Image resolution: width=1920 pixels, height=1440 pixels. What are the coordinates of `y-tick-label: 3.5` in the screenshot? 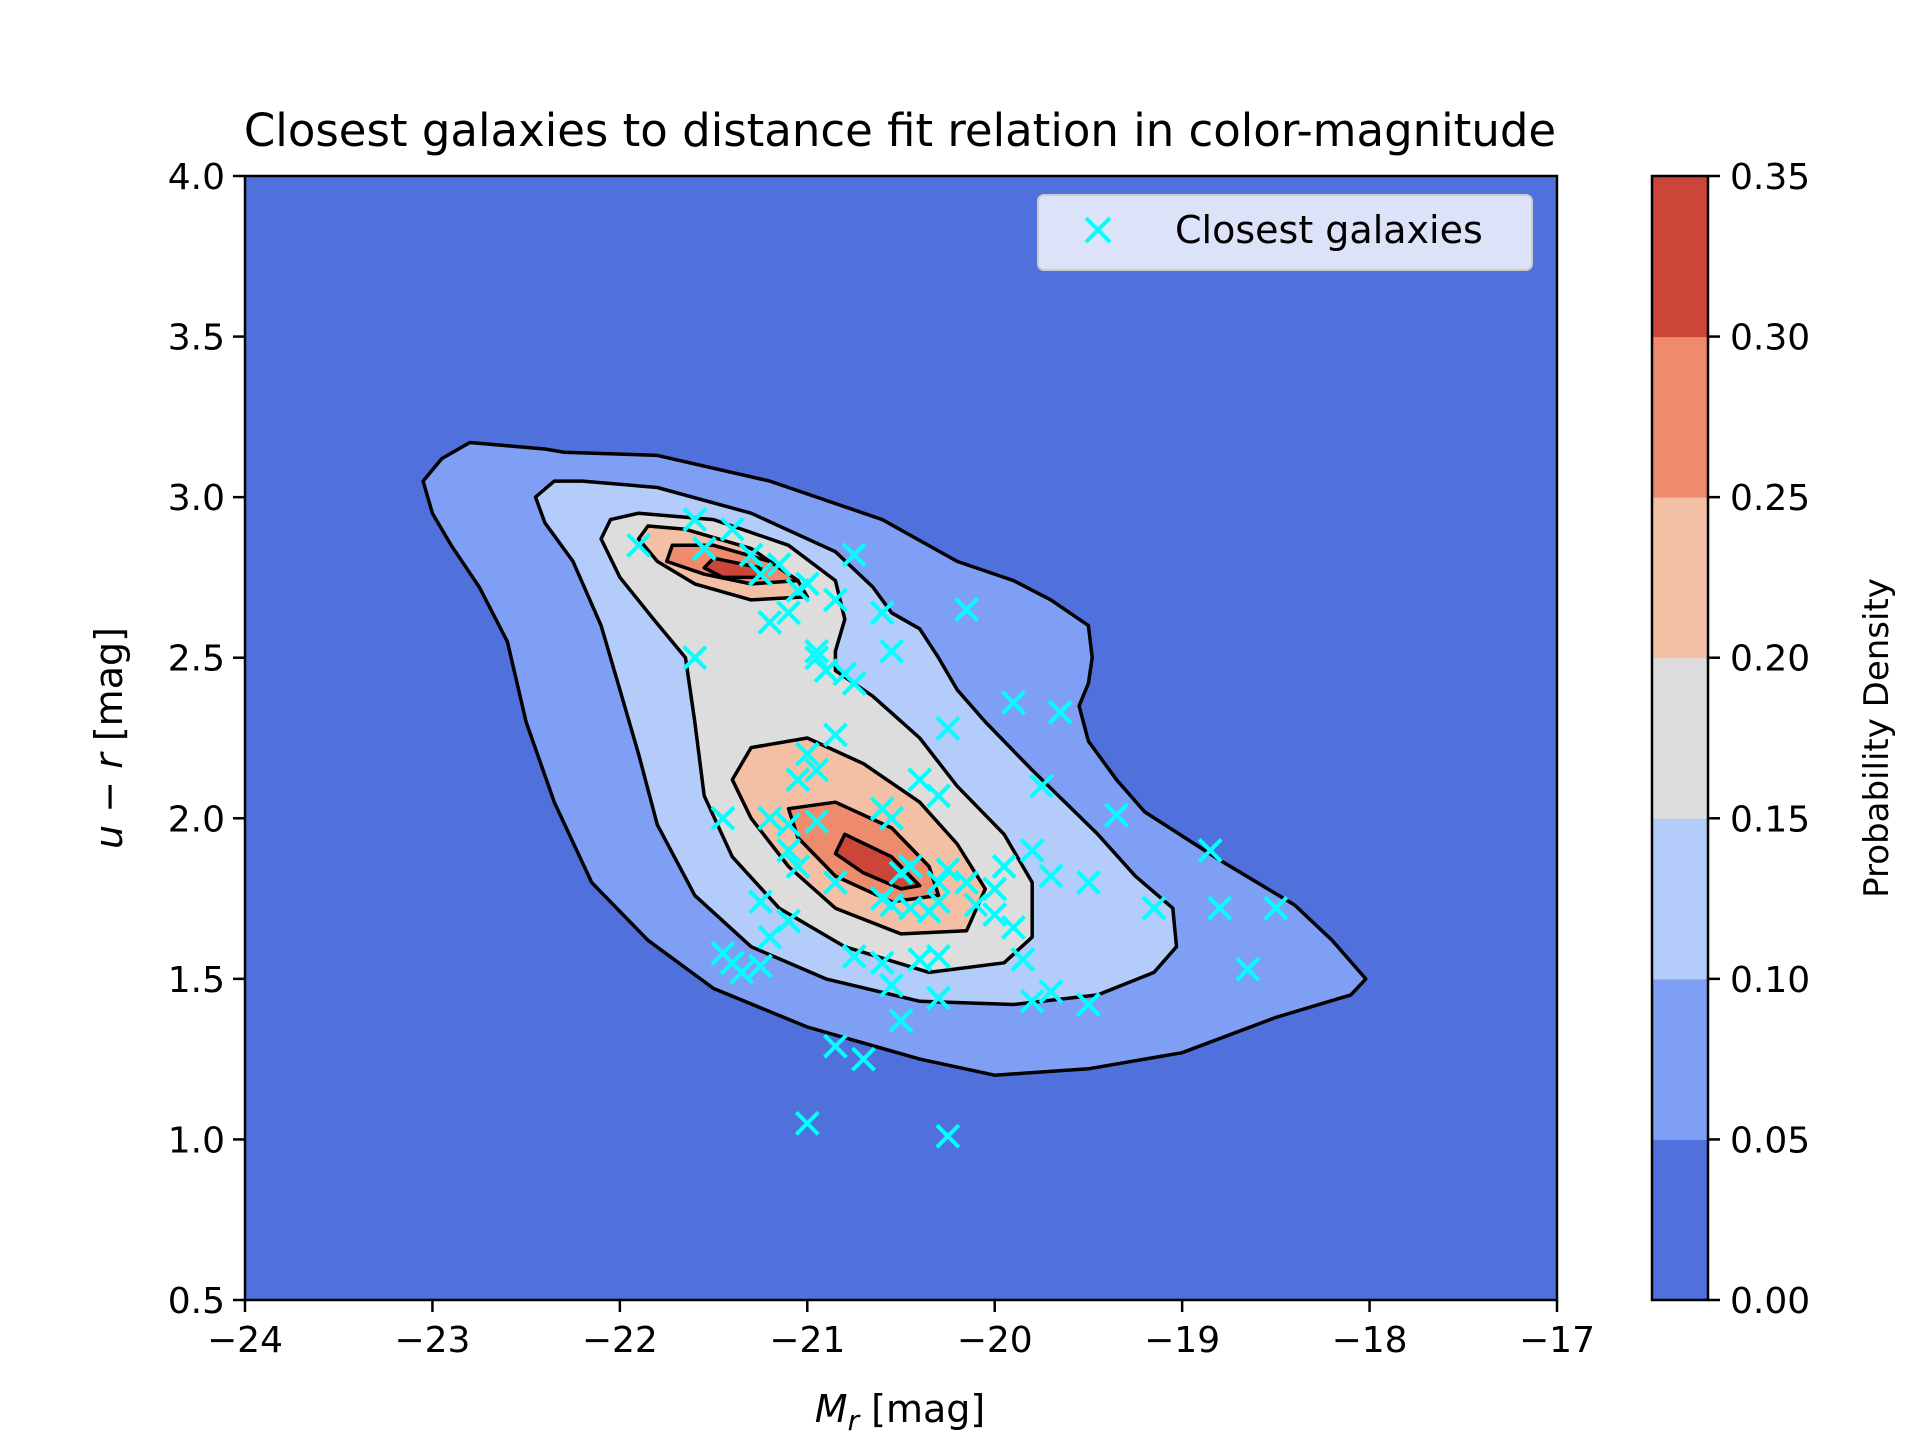 It's located at (196, 338).